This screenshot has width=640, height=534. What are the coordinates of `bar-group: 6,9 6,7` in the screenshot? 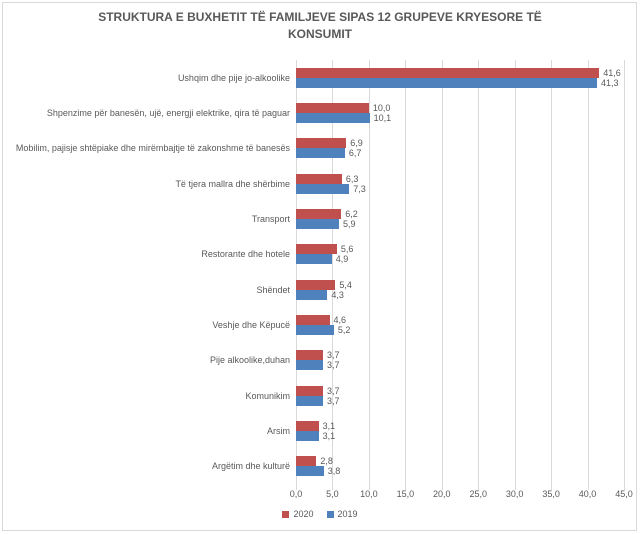 It's located at (460, 148).